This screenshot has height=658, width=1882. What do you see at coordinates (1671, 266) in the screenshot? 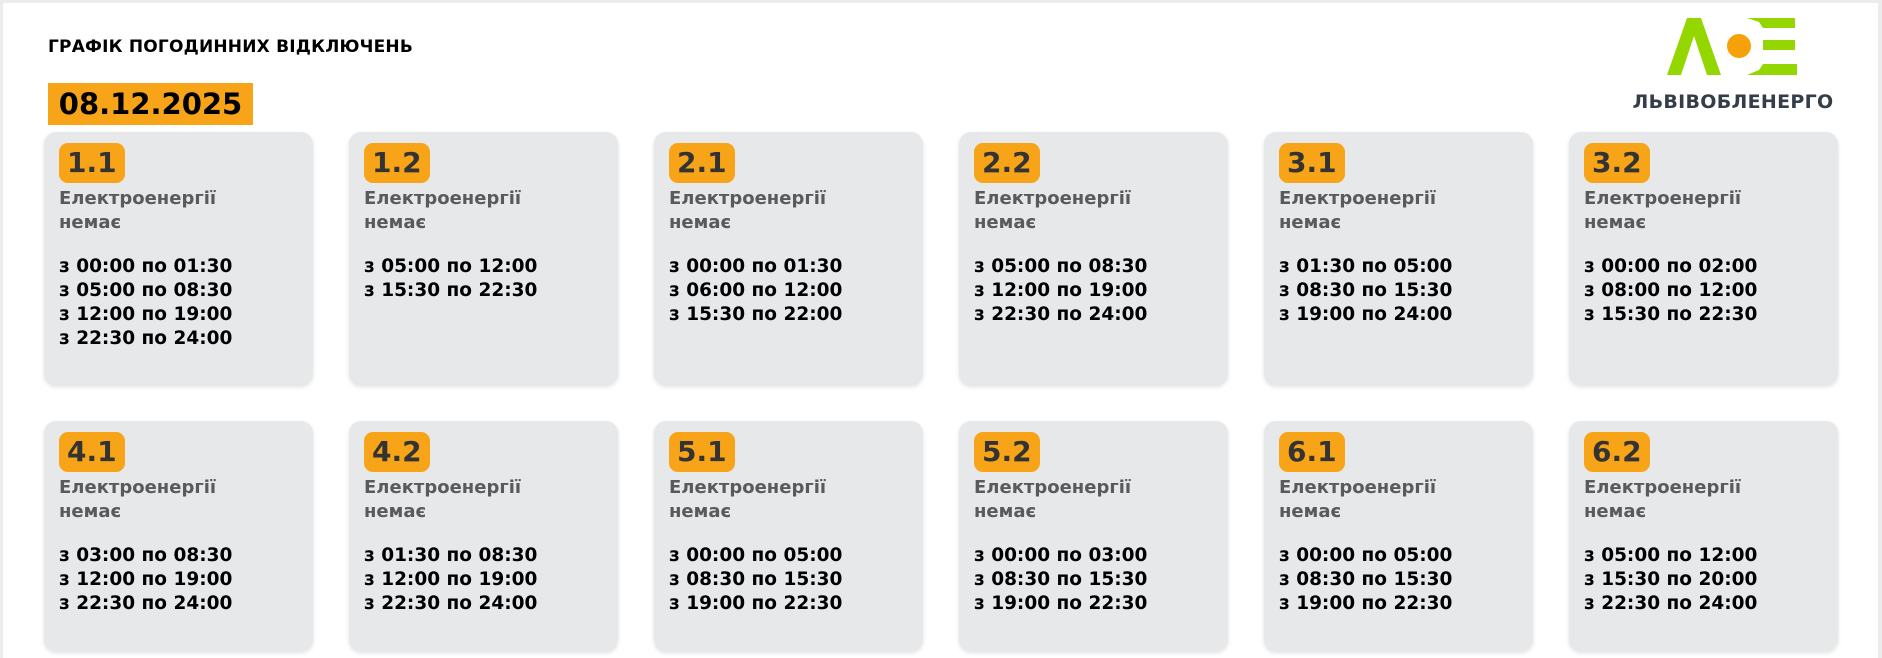
I see `outage-interval: з 00:00 по 02:00` at bounding box center [1671, 266].